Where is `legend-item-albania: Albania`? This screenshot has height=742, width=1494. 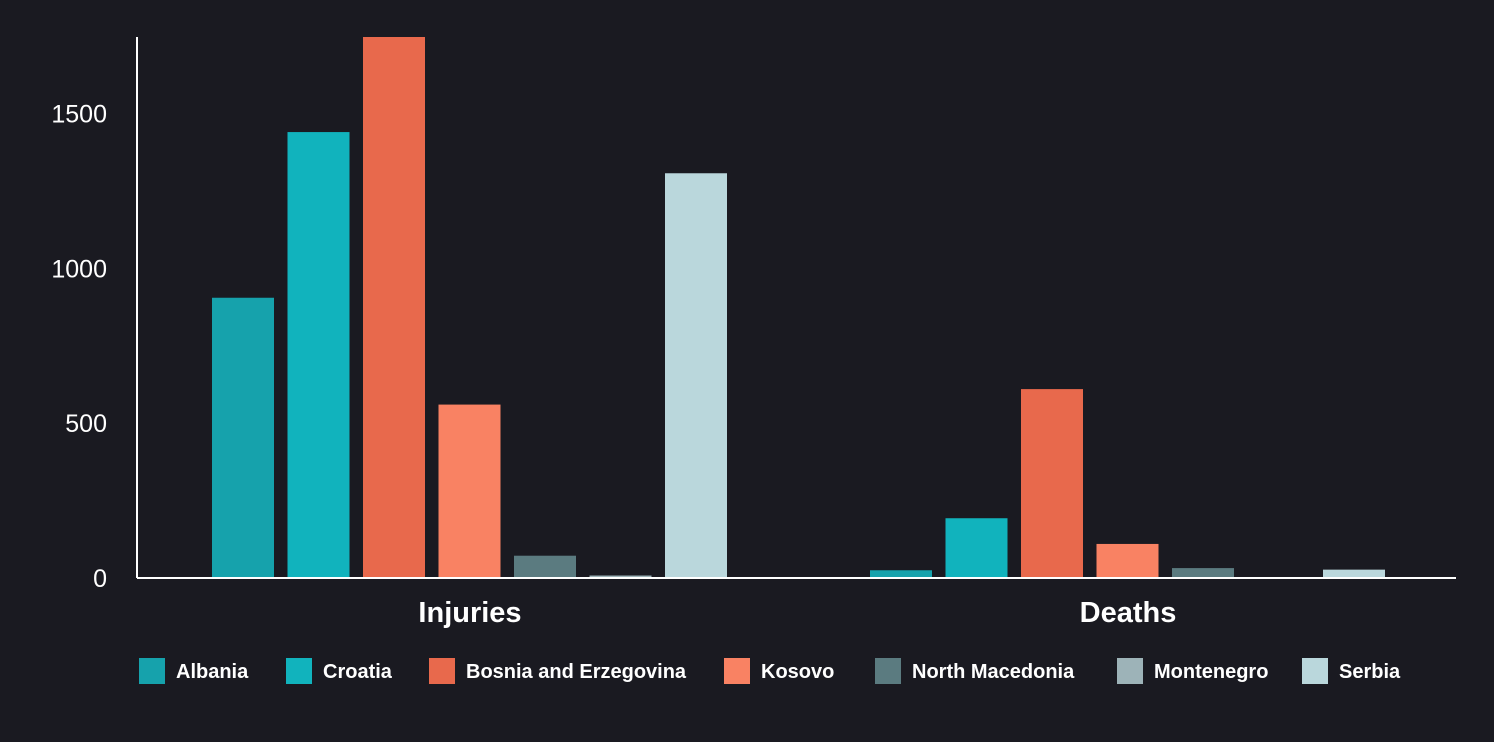 legend-item-albania: Albania is located at coordinates (194, 671).